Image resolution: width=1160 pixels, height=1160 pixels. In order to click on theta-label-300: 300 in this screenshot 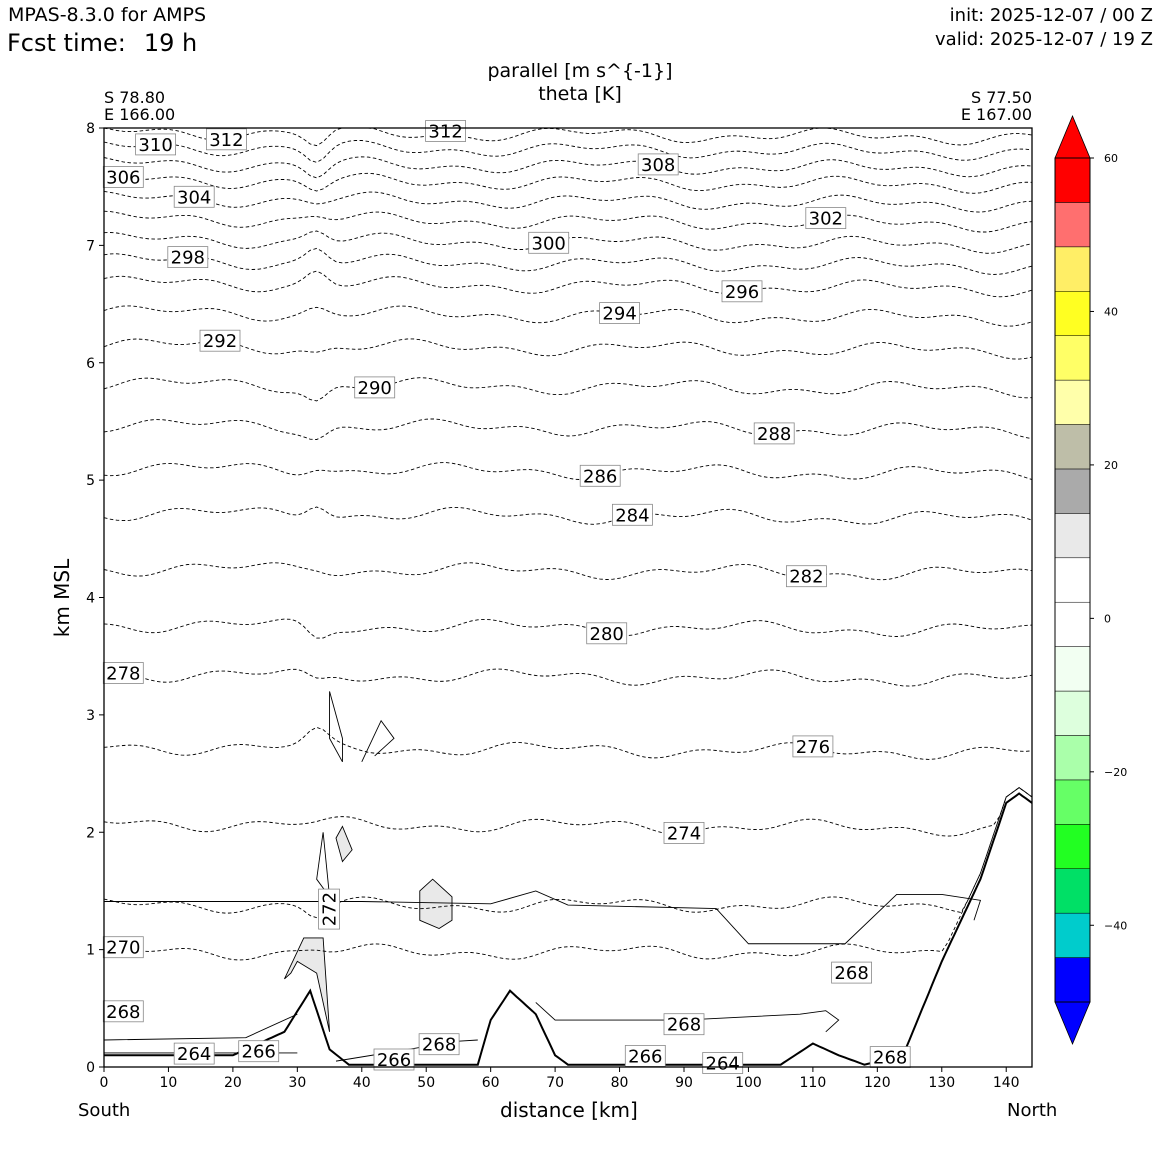, I will do `click(549, 242)`.